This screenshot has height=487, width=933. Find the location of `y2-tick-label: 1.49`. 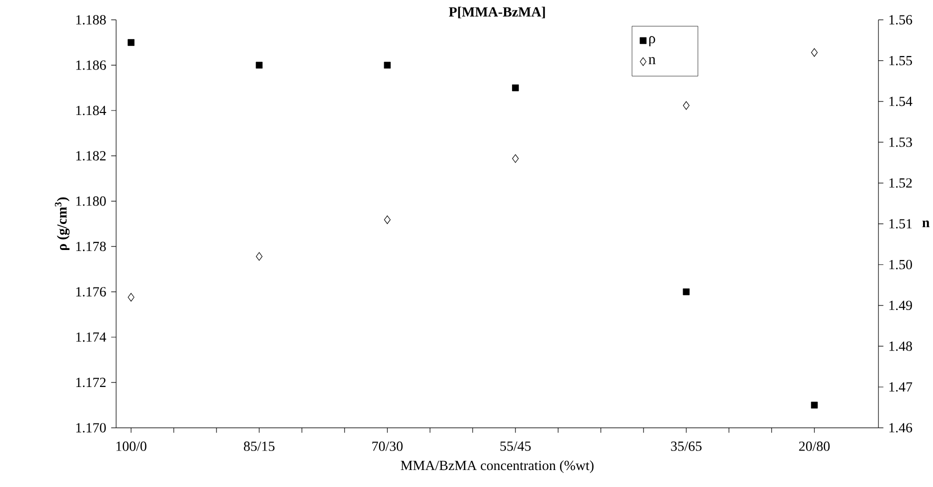

y2-tick-label: 1.49 is located at coordinates (900, 305).